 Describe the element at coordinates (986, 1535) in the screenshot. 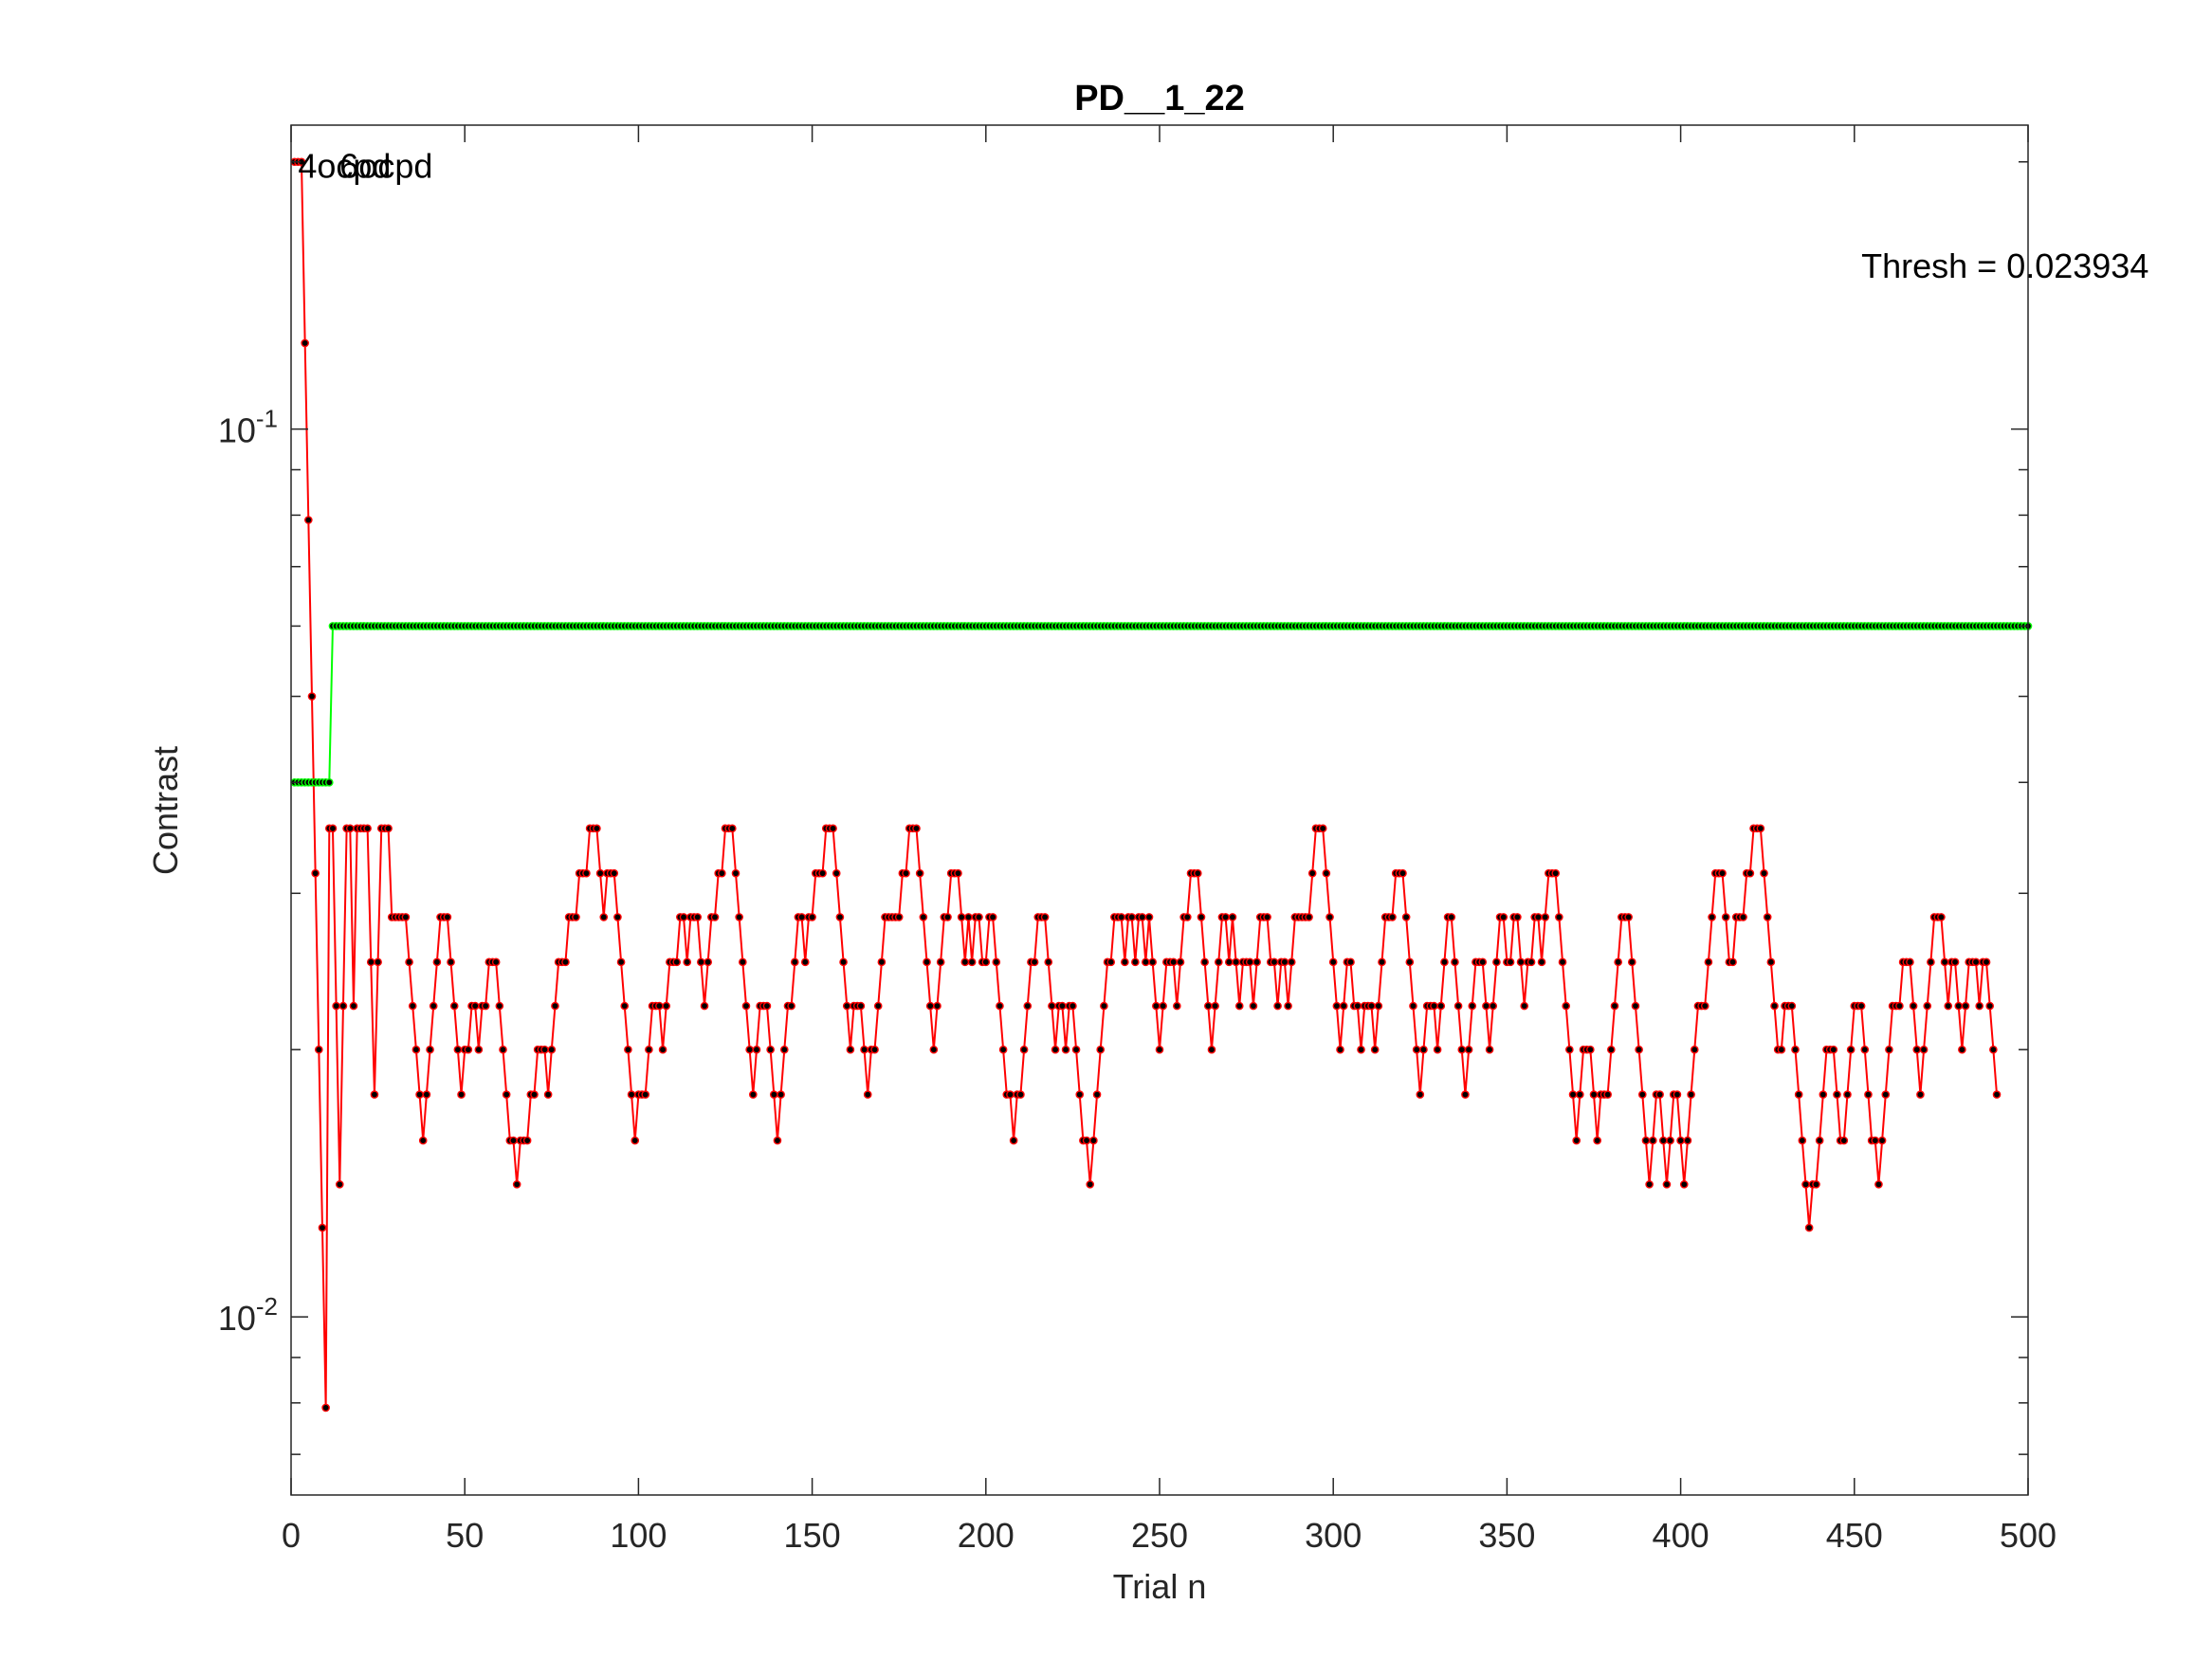

I see `x-tick-label: 200` at that location.